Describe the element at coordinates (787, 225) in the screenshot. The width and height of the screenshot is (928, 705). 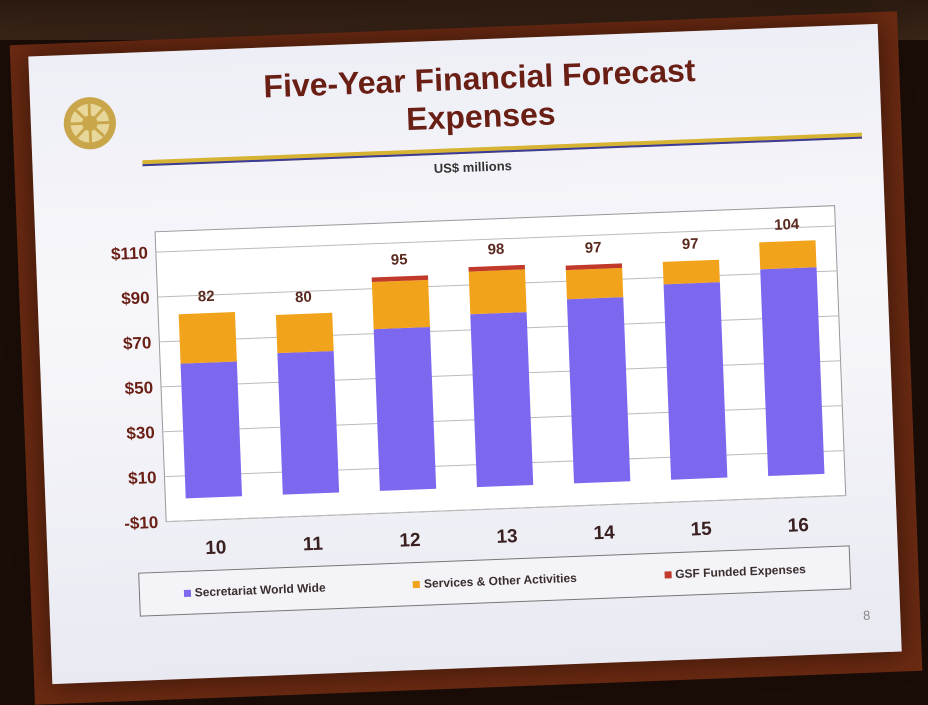
I see `bar-total-label: 104` at that location.